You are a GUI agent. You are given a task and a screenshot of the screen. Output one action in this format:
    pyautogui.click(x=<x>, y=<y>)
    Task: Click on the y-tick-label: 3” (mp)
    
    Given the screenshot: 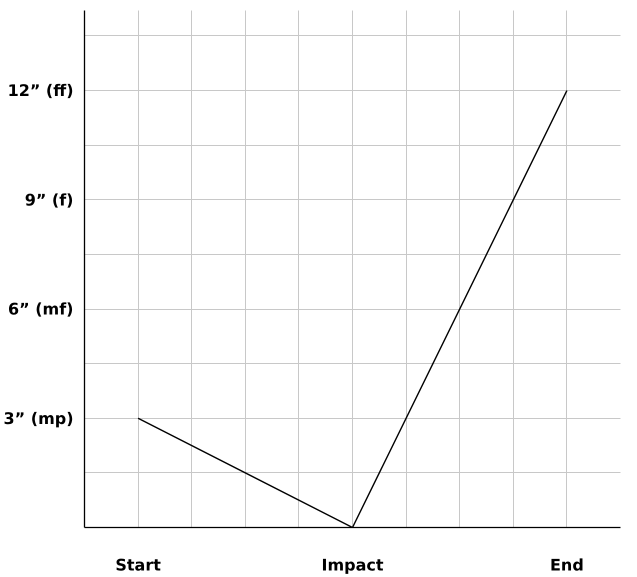 What is the action you would take?
    pyautogui.click(x=39, y=418)
    